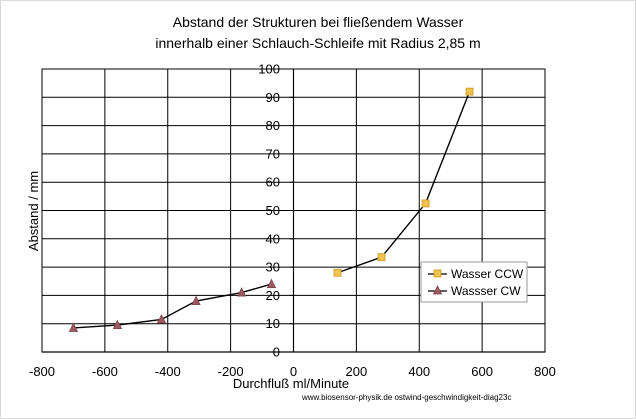  I want to click on legend-ccw-marker, so click(437, 273).